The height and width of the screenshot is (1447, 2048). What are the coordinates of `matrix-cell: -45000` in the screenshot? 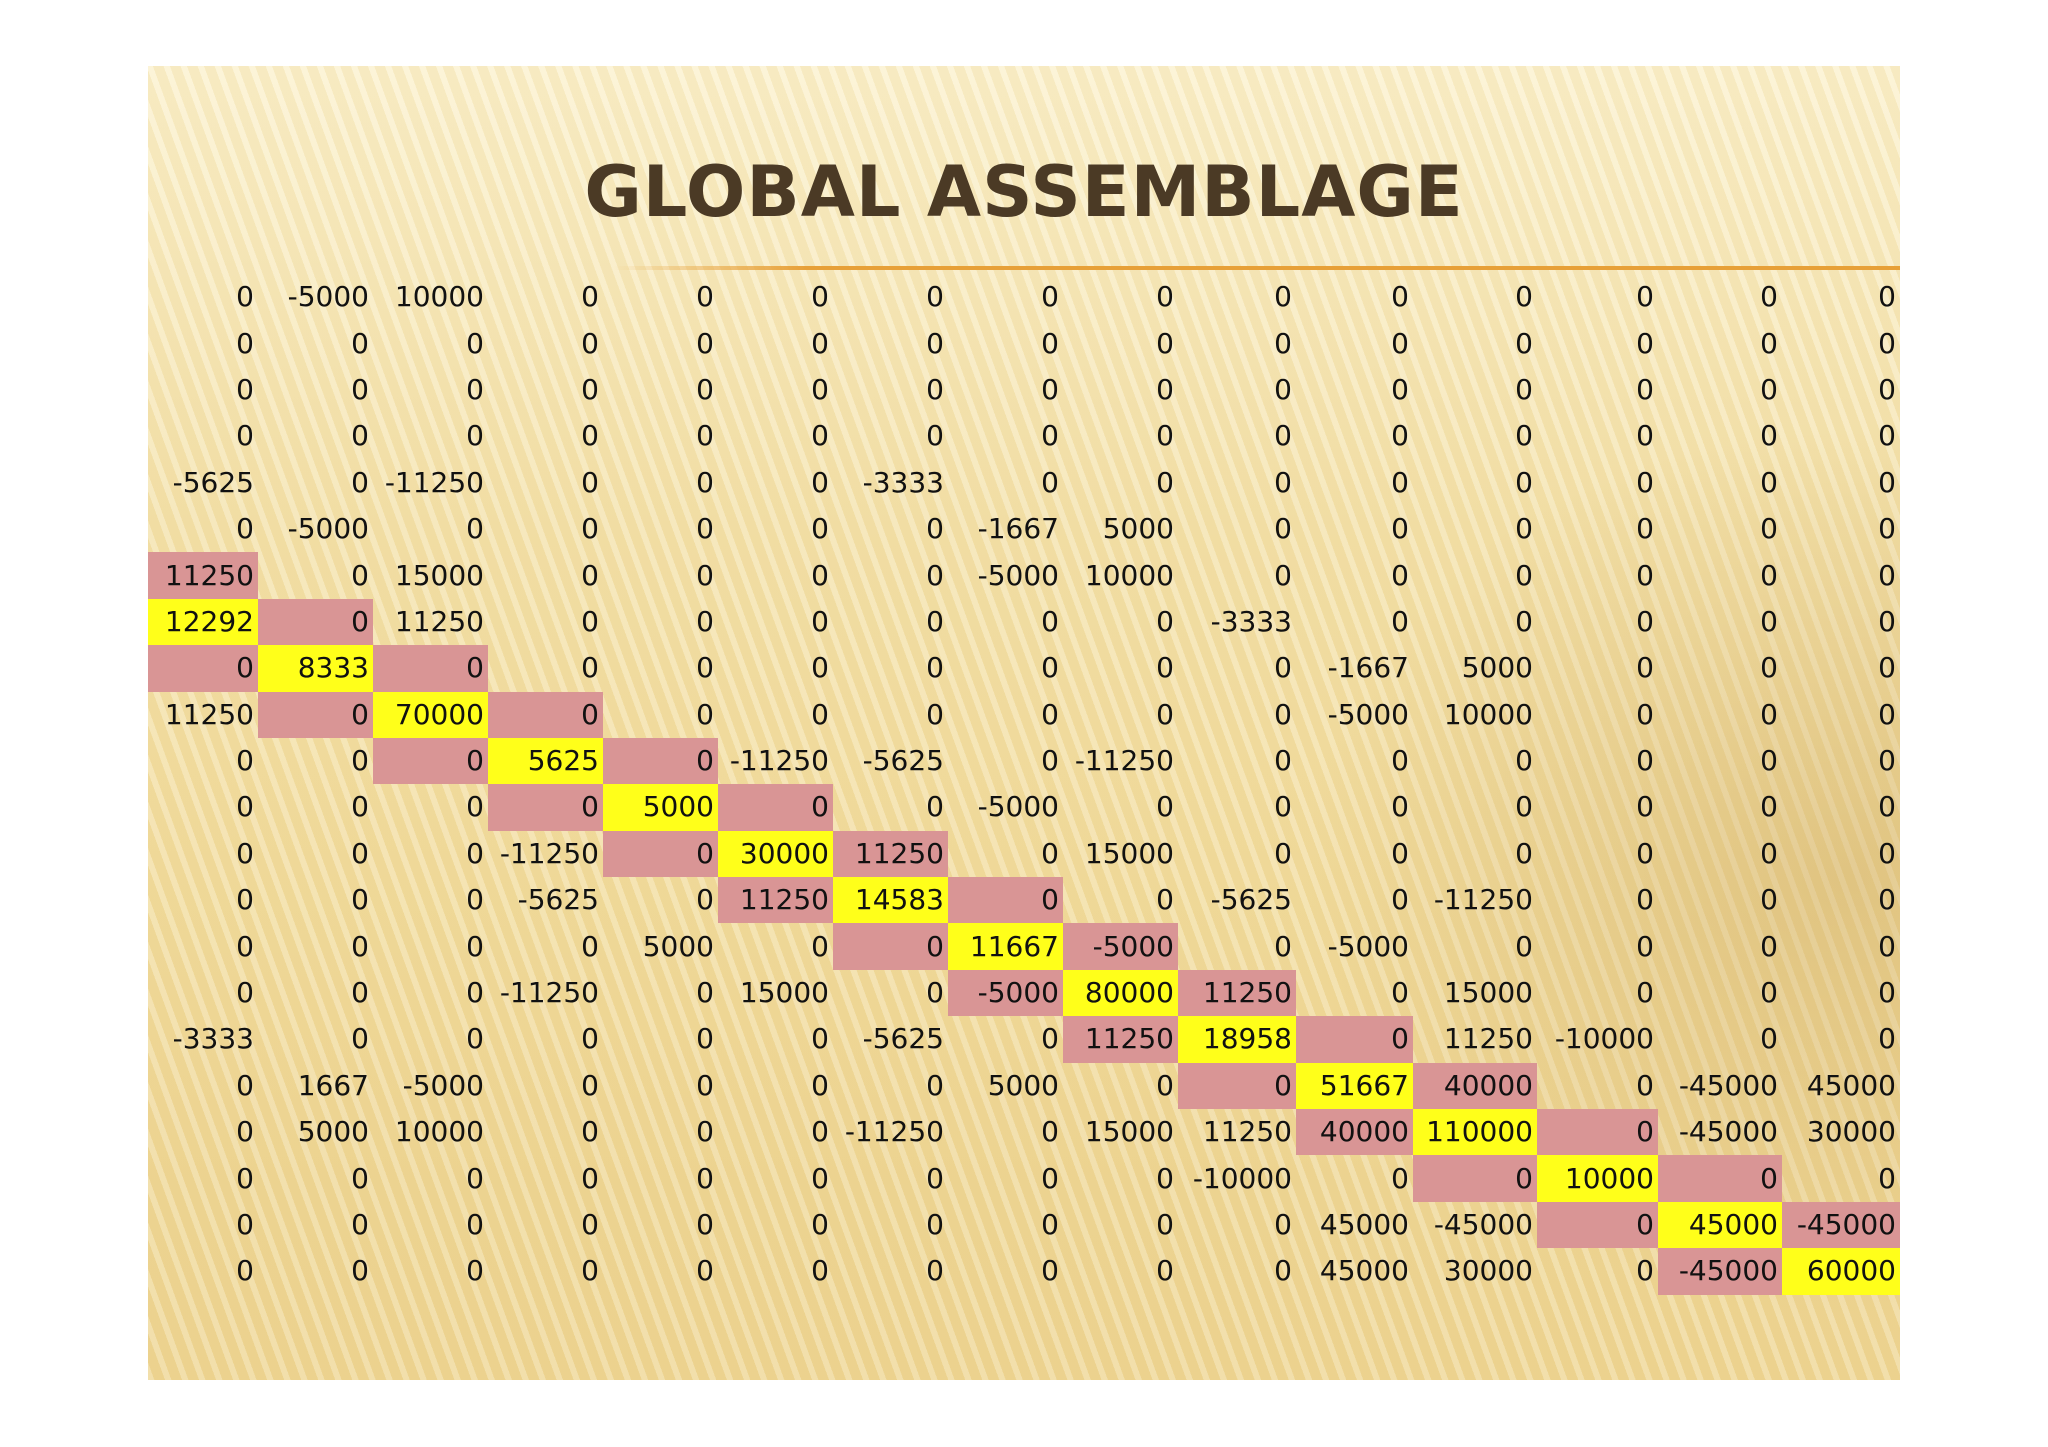 It's located at (1728, 1132).